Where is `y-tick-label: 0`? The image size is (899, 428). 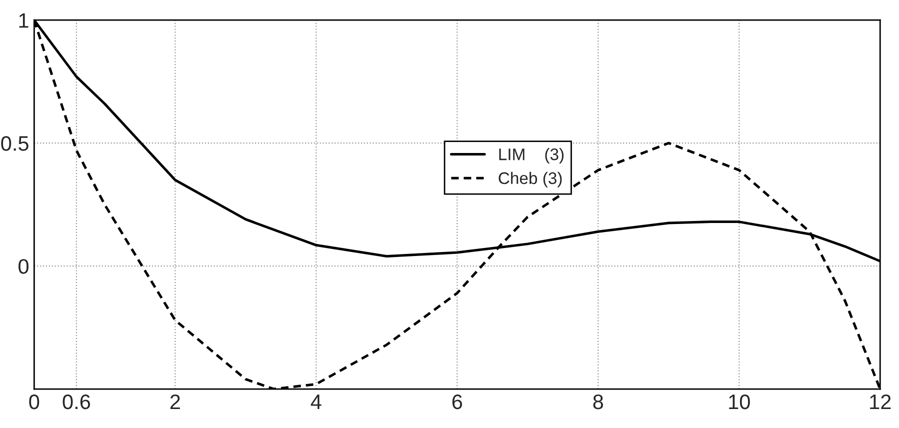 y-tick-label: 0 is located at coordinates (23, 266).